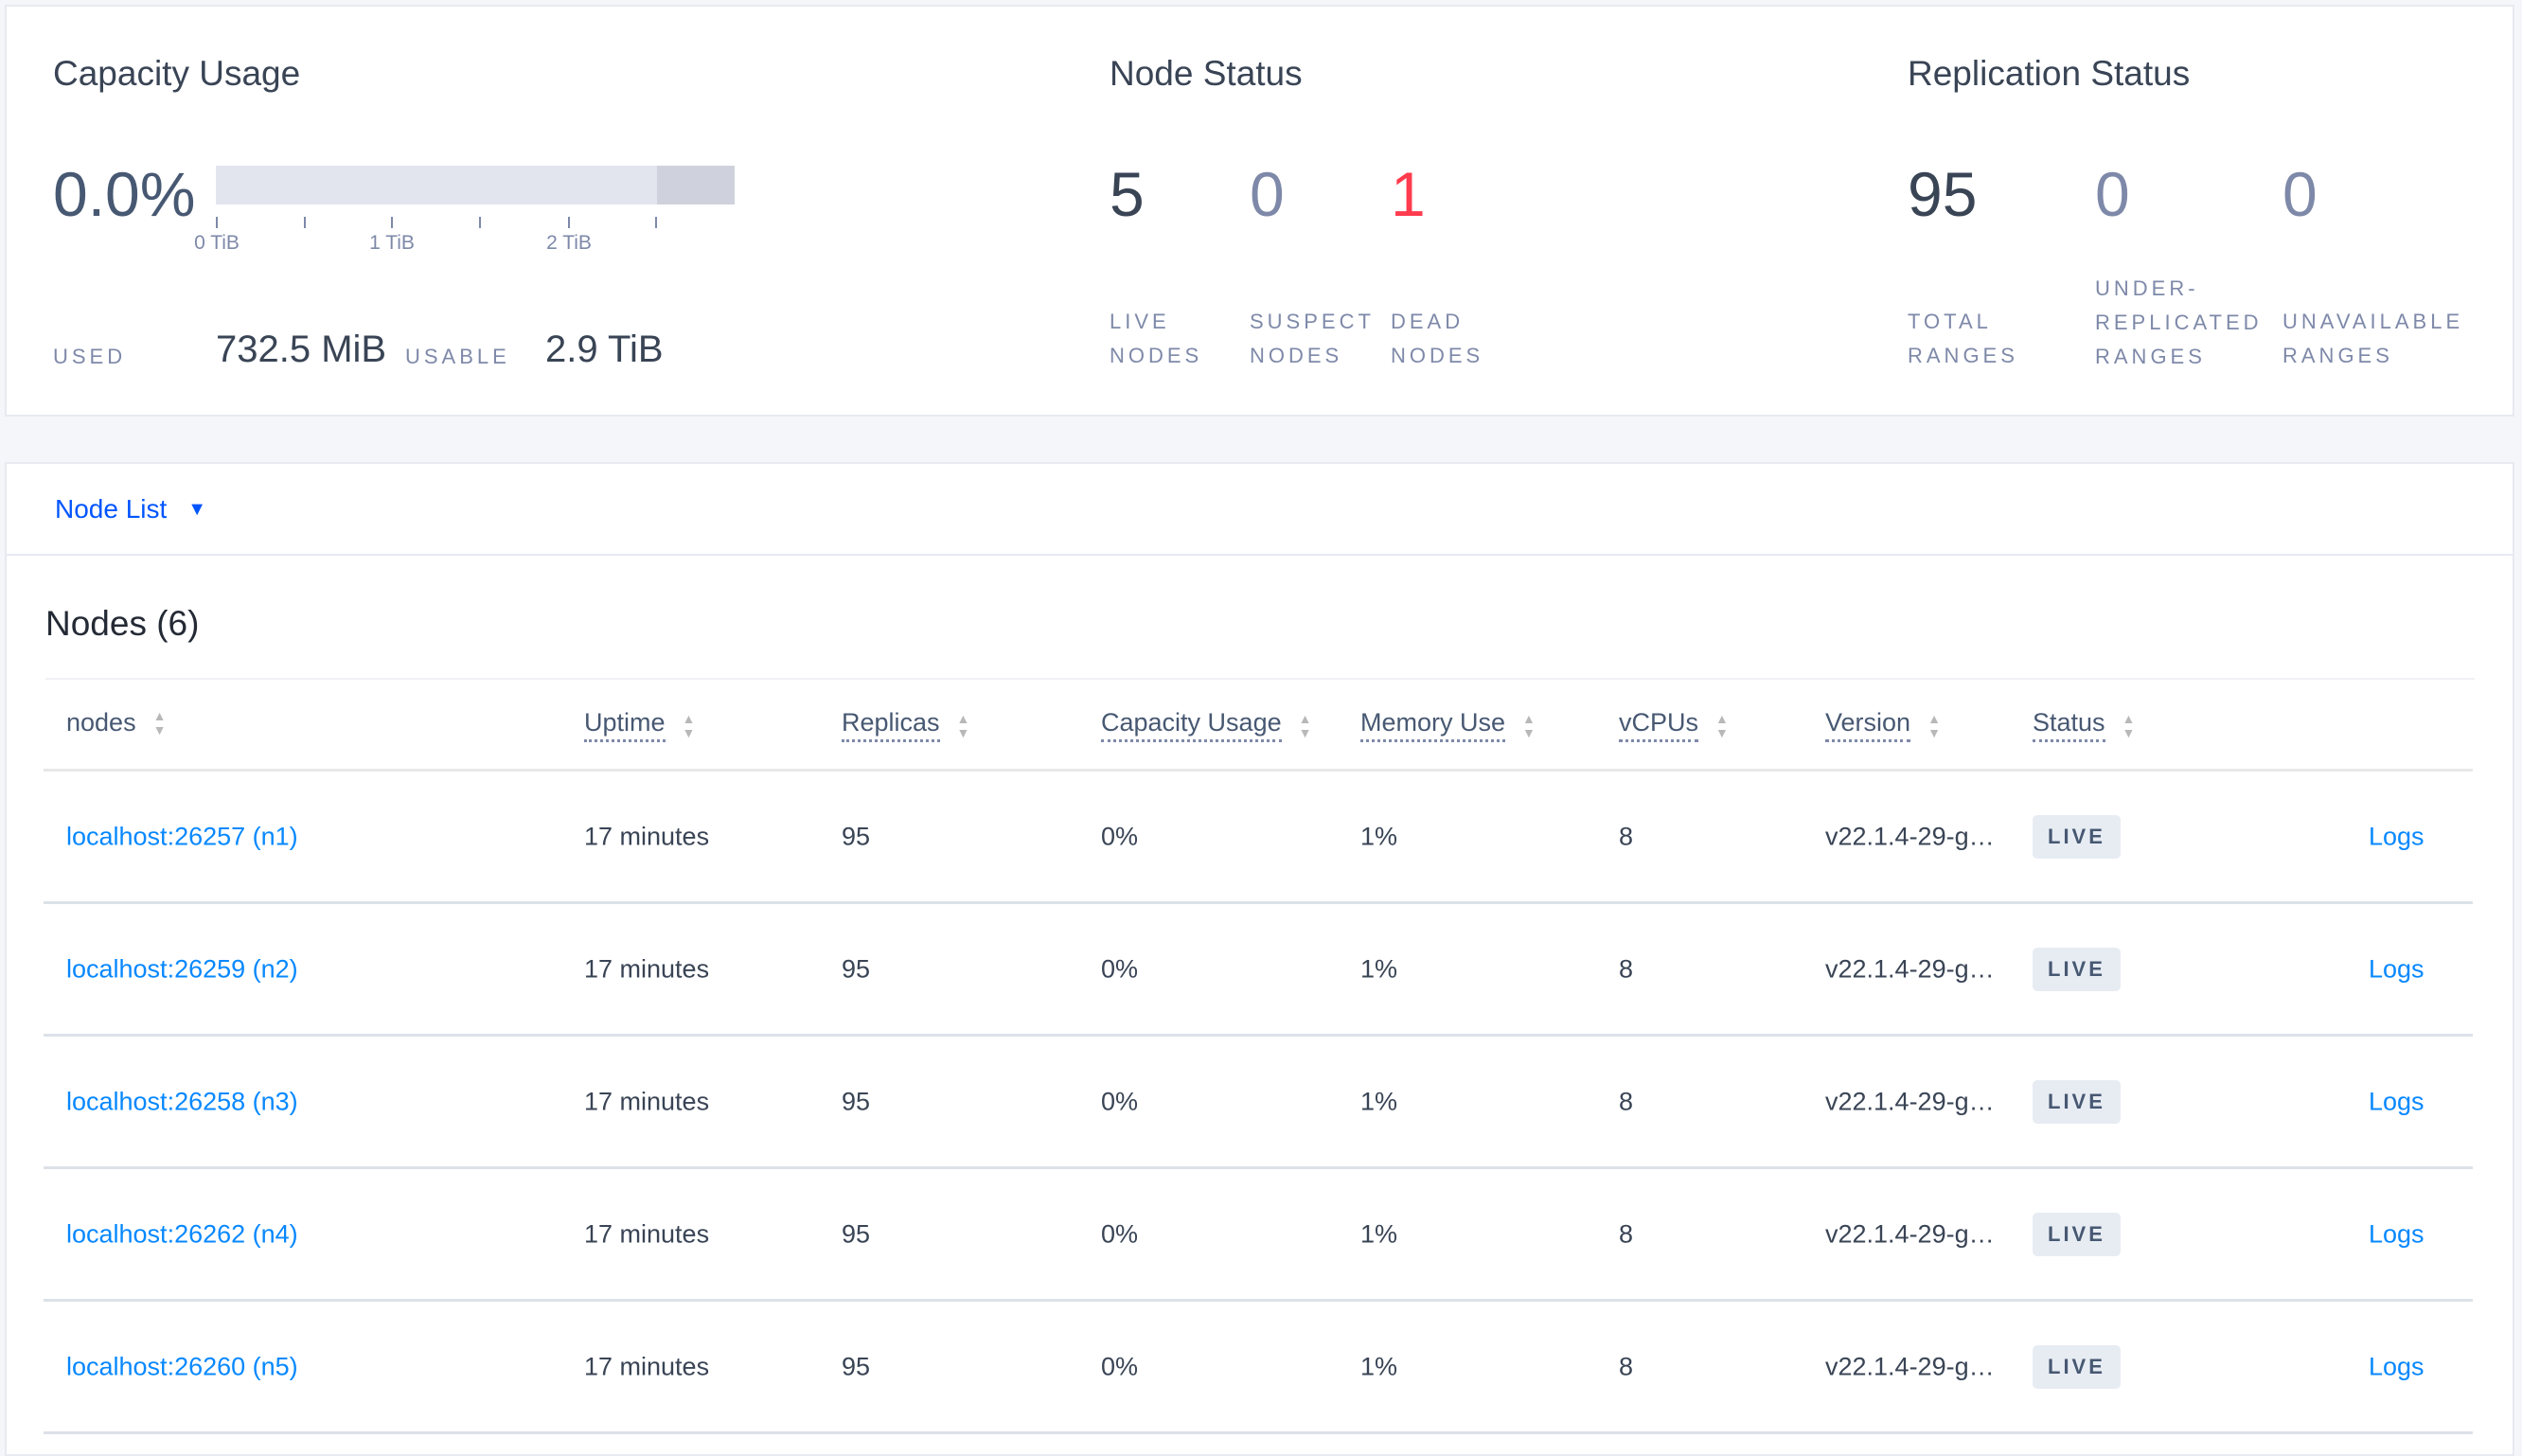 The width and height of the screenshot is (2522, 1456). What do you see at coordinates (1267, 194) in the screenshot?
I see `suspect-nodes-count: 0` at bounding box center [1267, 194].